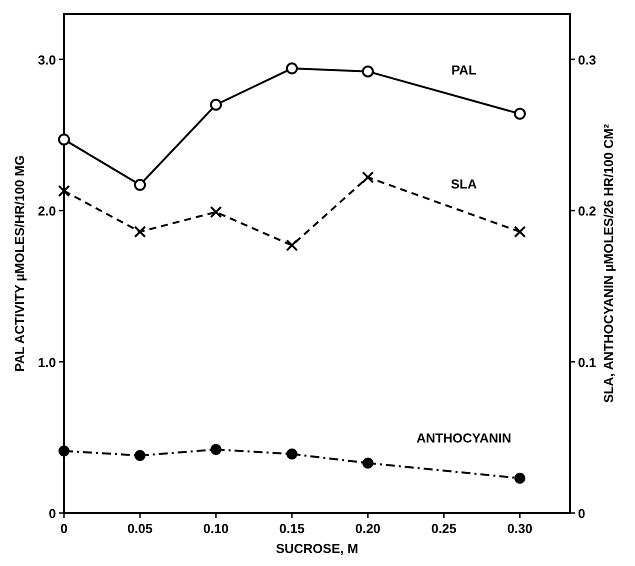 This screenshot has width=635, height=566. What do you see at coordinates (464, 184) in the screenshot?
I see `series-label: SLA` at bounding box center [464, 184].